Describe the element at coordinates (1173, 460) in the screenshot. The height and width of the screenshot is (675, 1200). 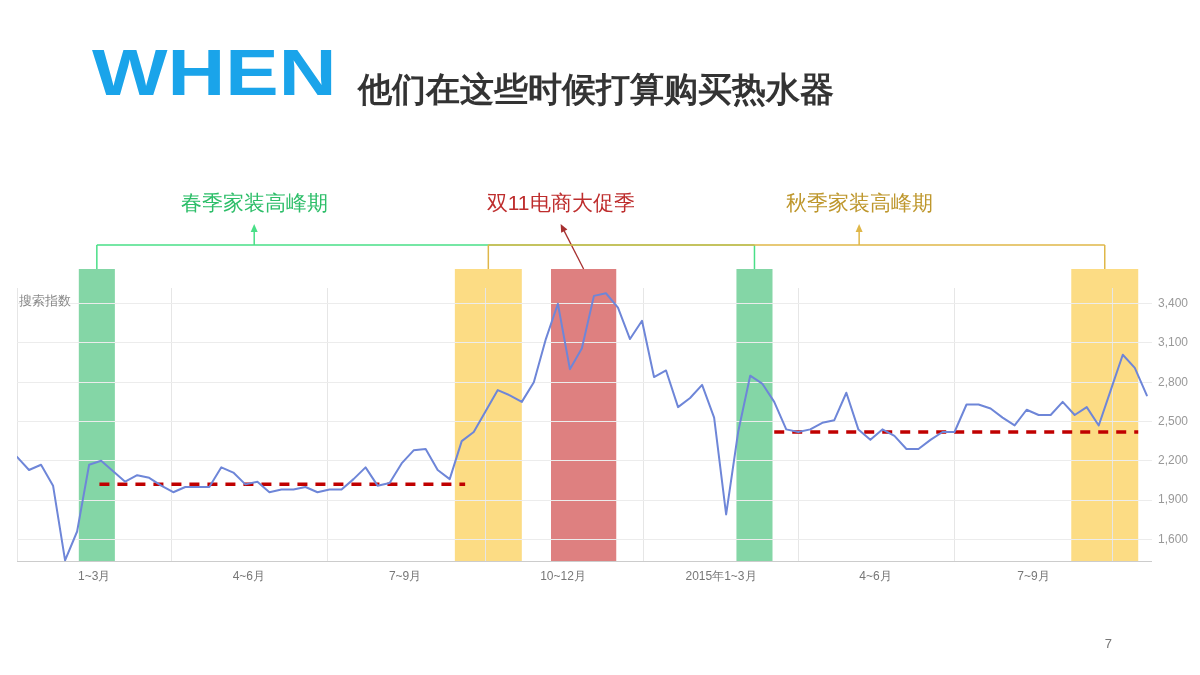
I see `y-tick-label: 2,200` at that location.